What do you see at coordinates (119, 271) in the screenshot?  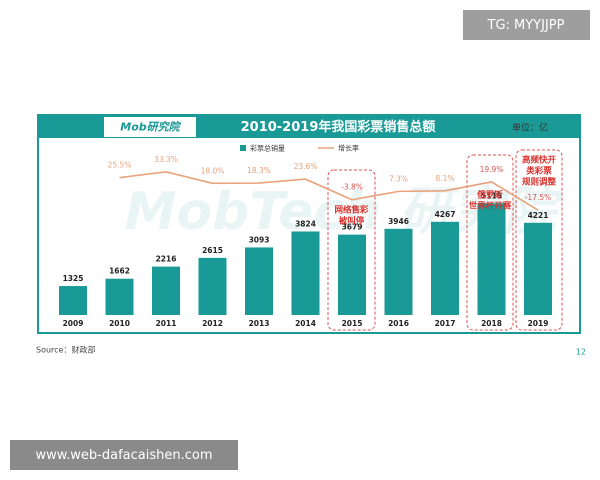 I see `bar-label: 1662` at bounding box center [119, 271].